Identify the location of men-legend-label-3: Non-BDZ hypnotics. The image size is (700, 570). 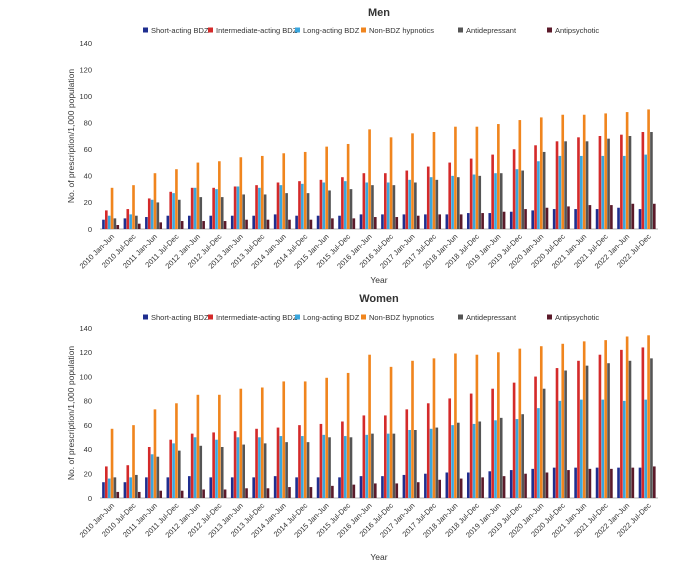
(401, 30).